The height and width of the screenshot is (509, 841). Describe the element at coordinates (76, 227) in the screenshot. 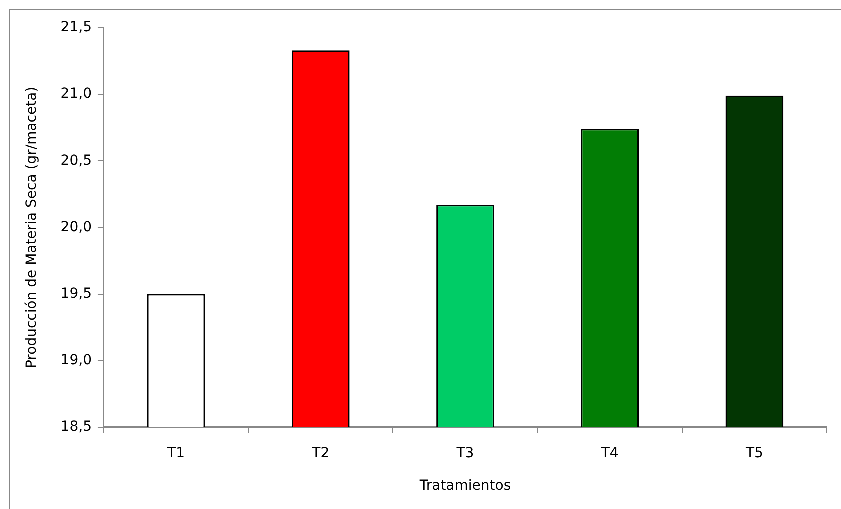

I see `y-tick-label: 20,0` at that location.